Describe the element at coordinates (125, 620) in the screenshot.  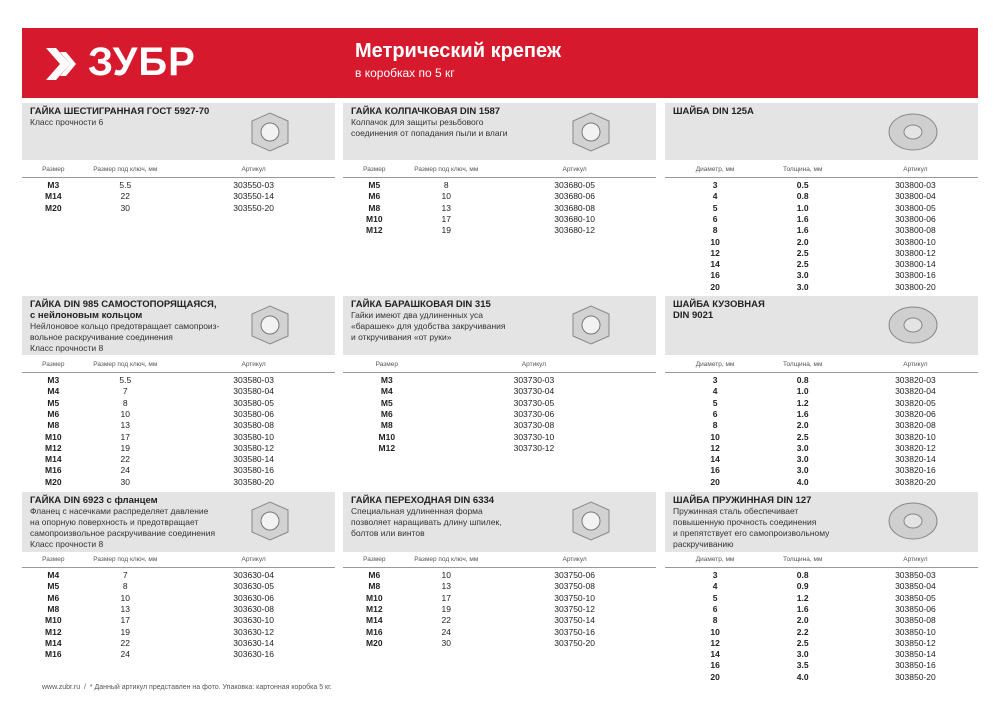
I see `table-cell: 17` at that location.